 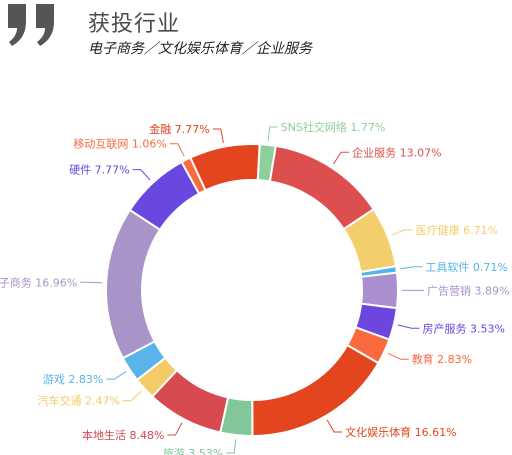 What do you see at coordinates (396, 152) in the screenshot?
I see `slice-label-1: 企业服务 13.07%` at bounding box center [396, 152].